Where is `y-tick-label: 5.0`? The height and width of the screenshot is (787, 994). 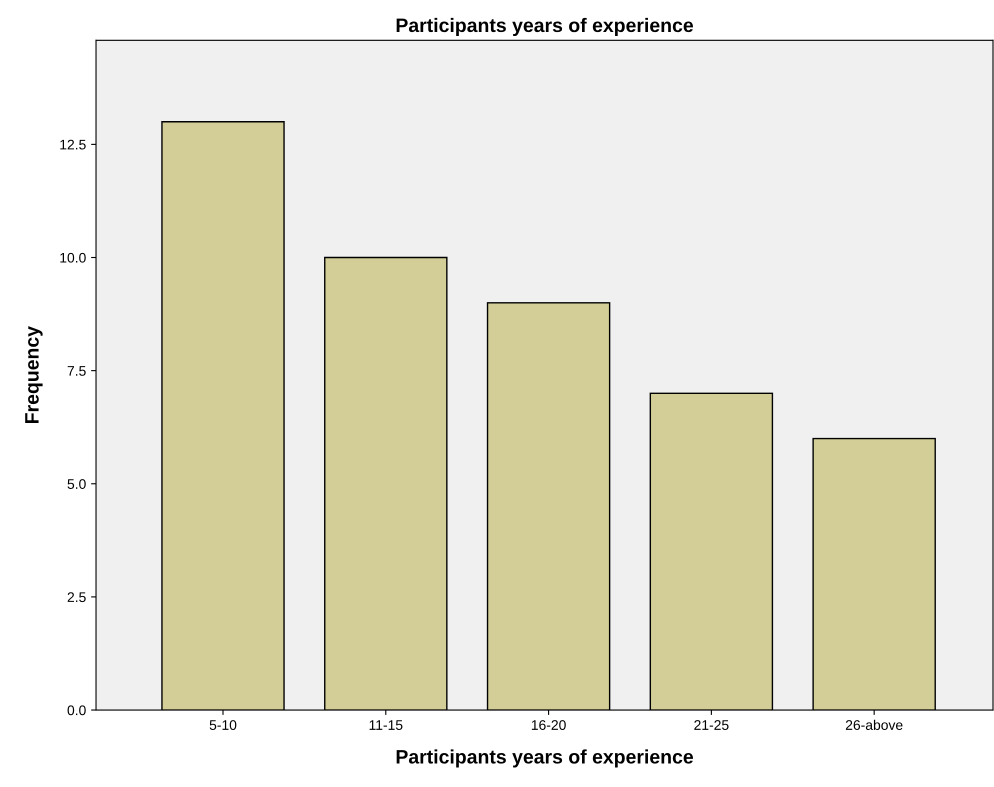 y-tick-label: 5.0 is located at coordinates (77, 484).